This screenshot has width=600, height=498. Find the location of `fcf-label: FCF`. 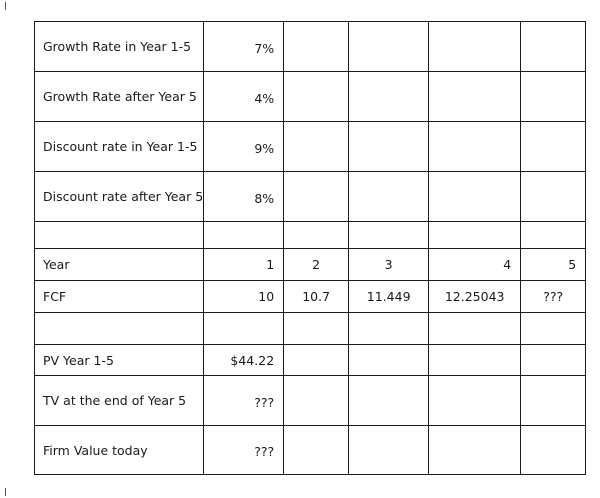

fcf-label: FCF is located at coordinates (119, 296).